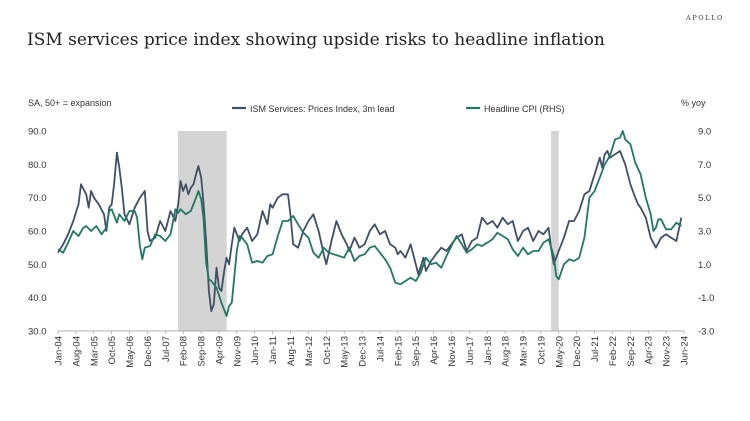  I want to click on x-tick-label: Oct-05, so click(112, 350).